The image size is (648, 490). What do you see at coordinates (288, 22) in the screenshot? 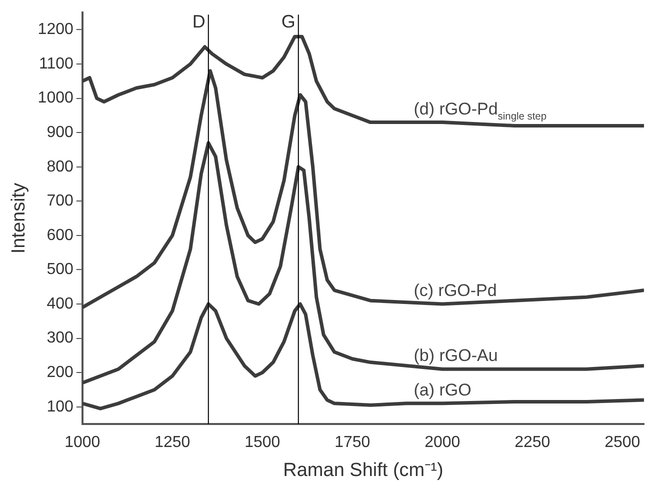
I see `ref-line-label: G` at bounding box center [288, 22].